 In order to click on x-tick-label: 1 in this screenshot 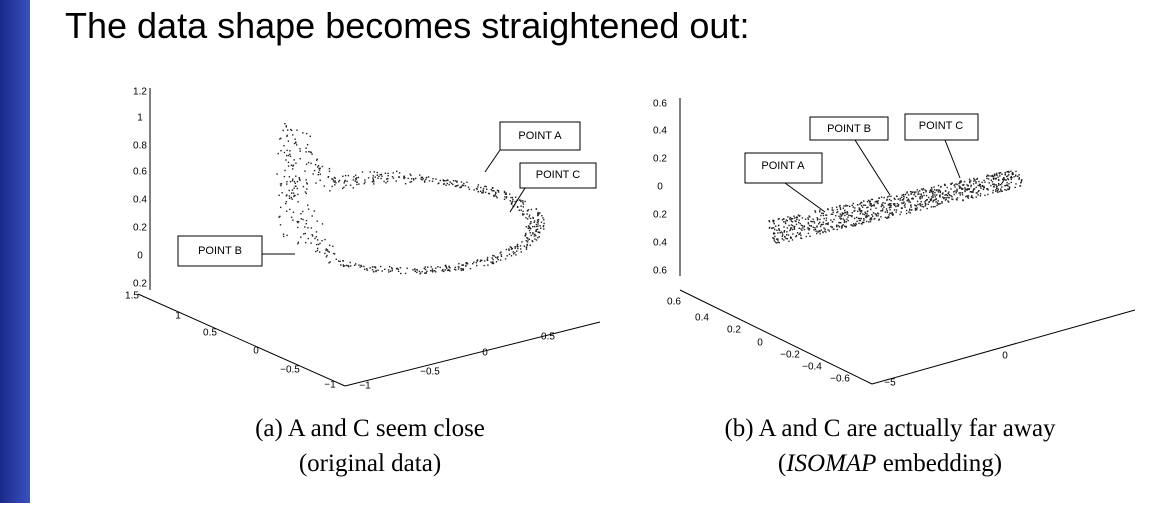, I will do `click(178, 316)`.